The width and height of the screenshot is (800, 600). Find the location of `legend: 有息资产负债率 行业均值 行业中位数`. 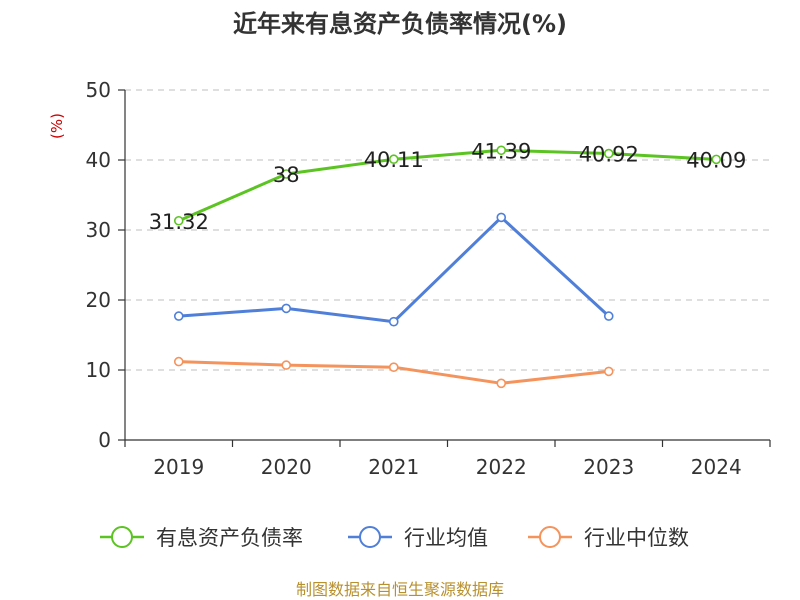

legend: 有息资产负债率 行业均值 行业中位数 is located at coordinates (394, 538).